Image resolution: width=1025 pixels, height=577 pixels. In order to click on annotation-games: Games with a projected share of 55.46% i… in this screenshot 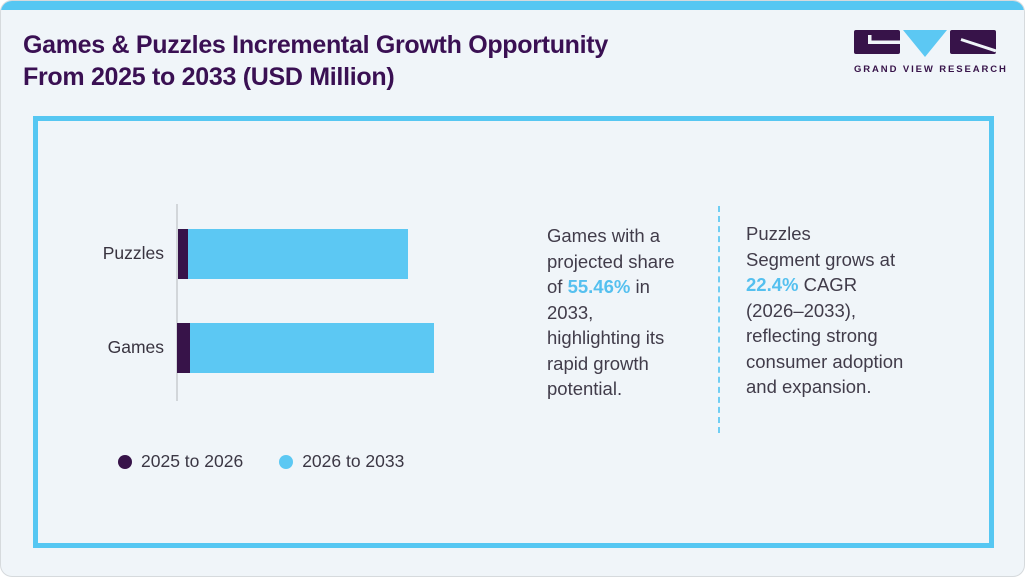, I will do `click(632, 312)`.